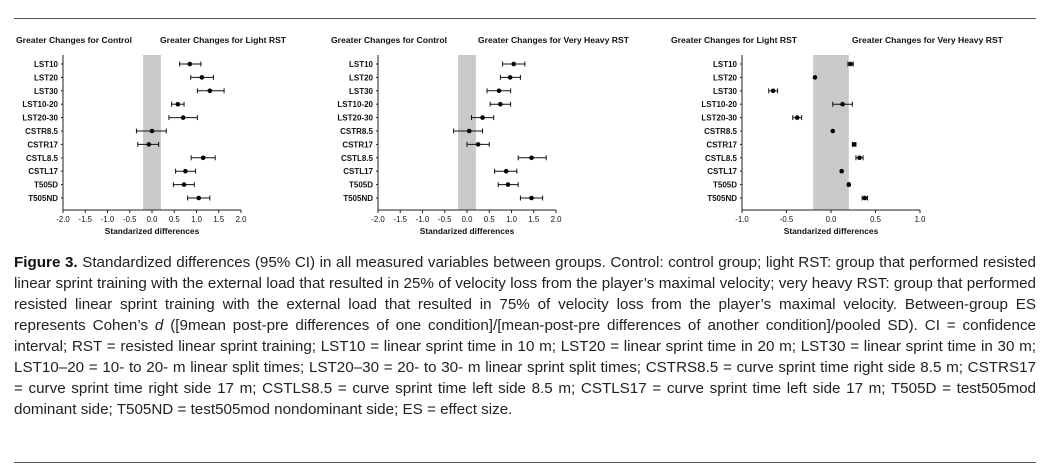 The width and height of the screenshot is (1054, 474). I want to click on panel-2-row-label: LST10-20, so click(355, 104).